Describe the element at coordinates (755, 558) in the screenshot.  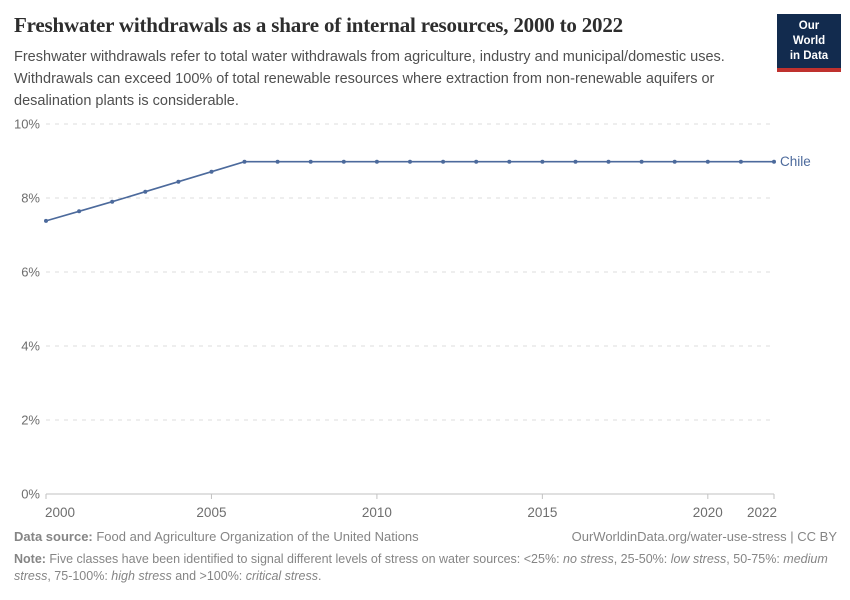
I see `footnote-text: , 50-75%:` at that location.